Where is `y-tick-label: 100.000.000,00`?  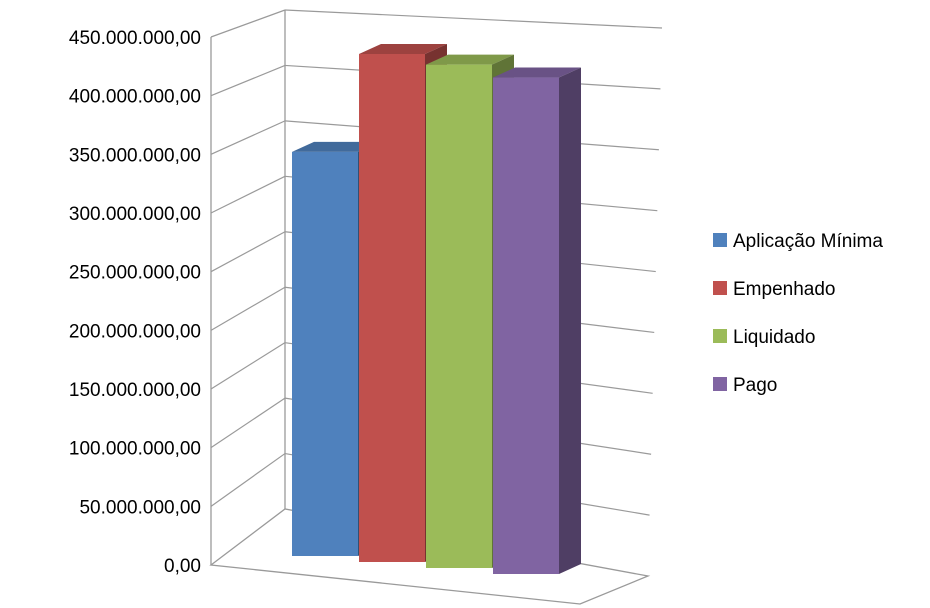
y-tick-label: 100.000.000,00 is located at coordinates (135, 449).